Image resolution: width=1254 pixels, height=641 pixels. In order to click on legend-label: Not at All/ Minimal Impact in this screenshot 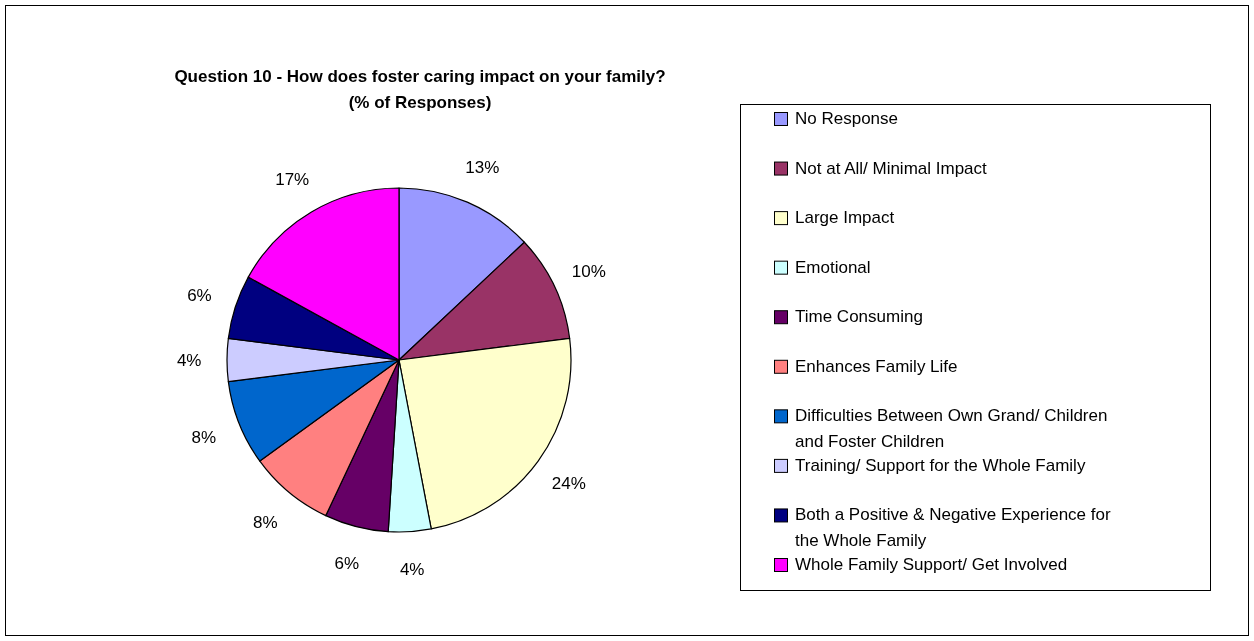, I will do `click(891, 168)`.